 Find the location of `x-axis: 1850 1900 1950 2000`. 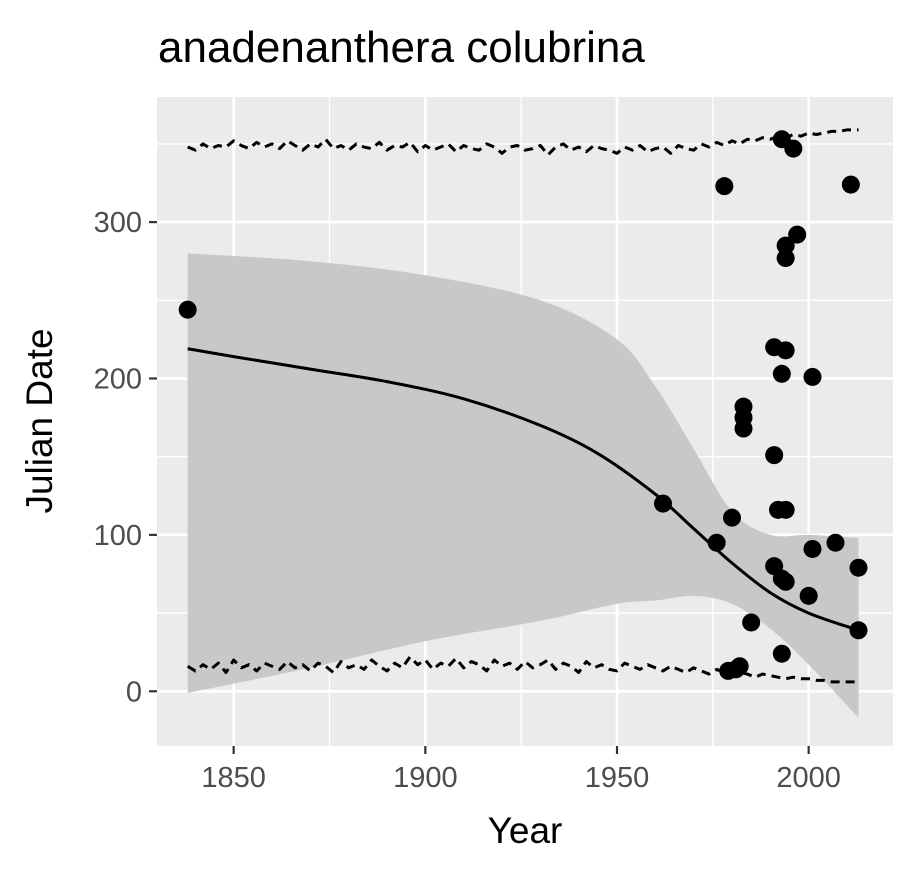

x-axis: 1850 1900 1950 2000 is located at coordinates (521, 770).